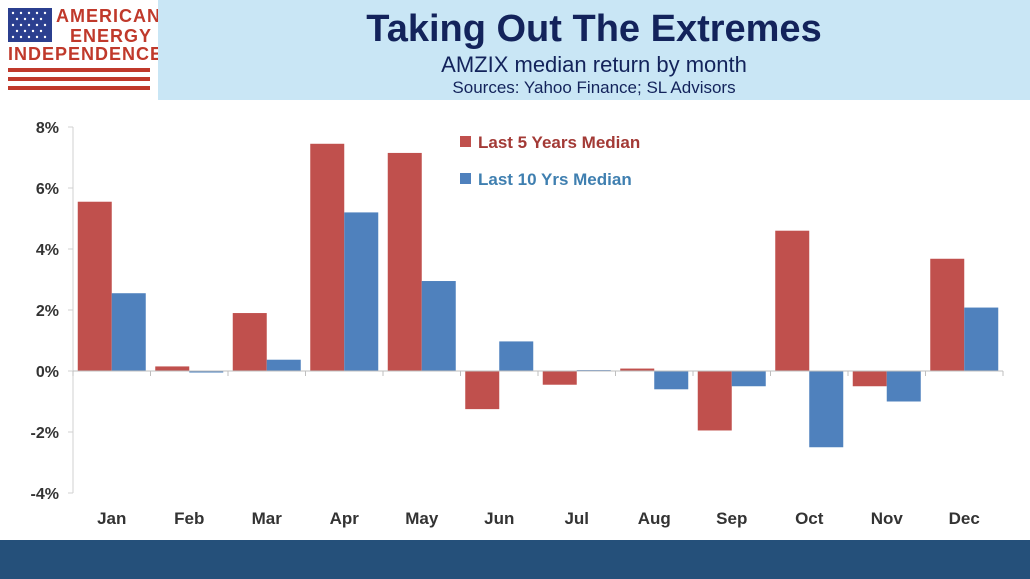 The image size is (1030, 579). Describe the element at coordinates (903, 386) in the screenshot. I see `bar-last-10-yrs-nov` at that location.